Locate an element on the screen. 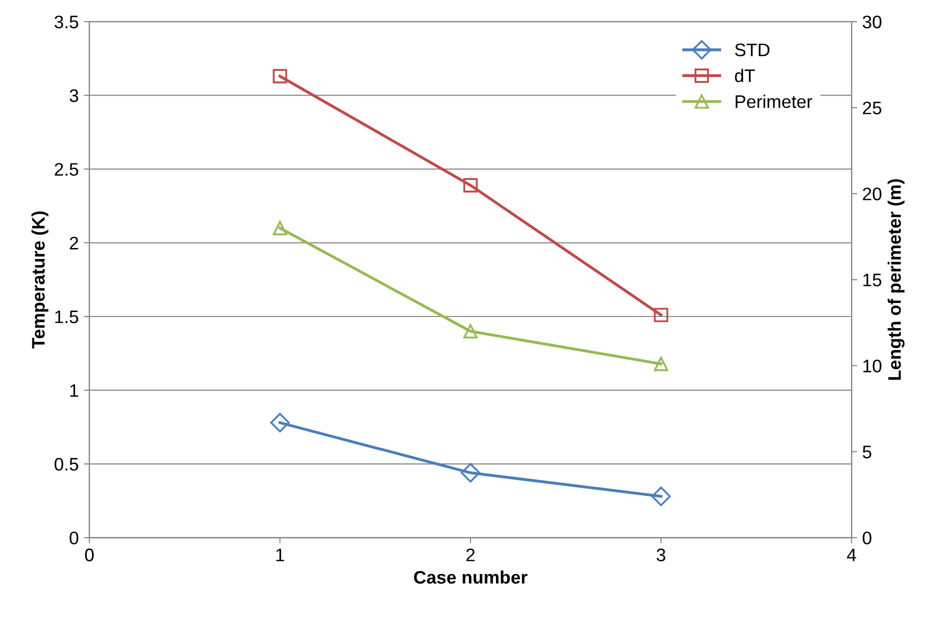  y2-tick-label: 25 is located at coordinates (872, 108).